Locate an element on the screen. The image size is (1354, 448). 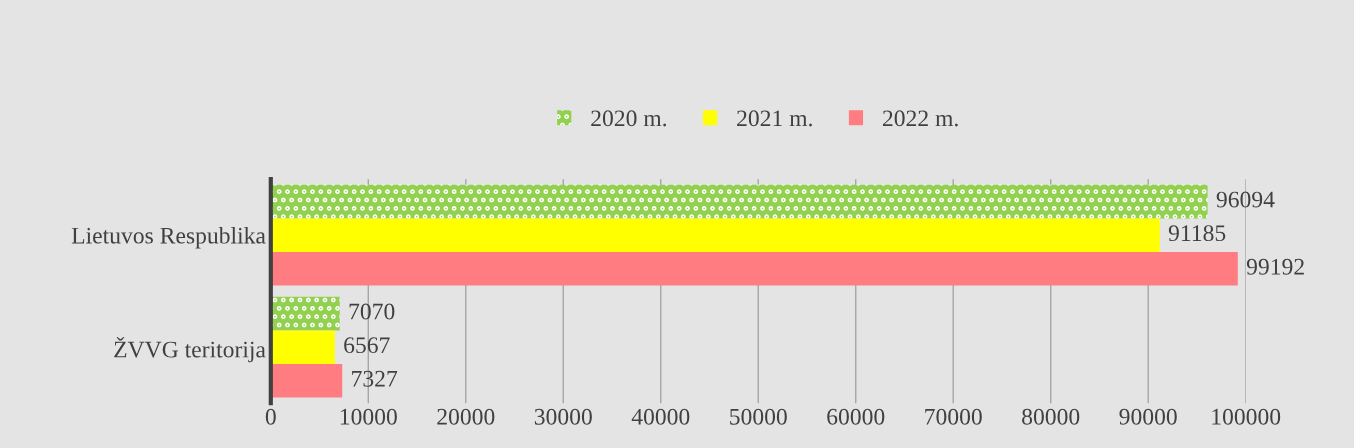
x-tick-label: 70000 is located at coordinates (953, 416).